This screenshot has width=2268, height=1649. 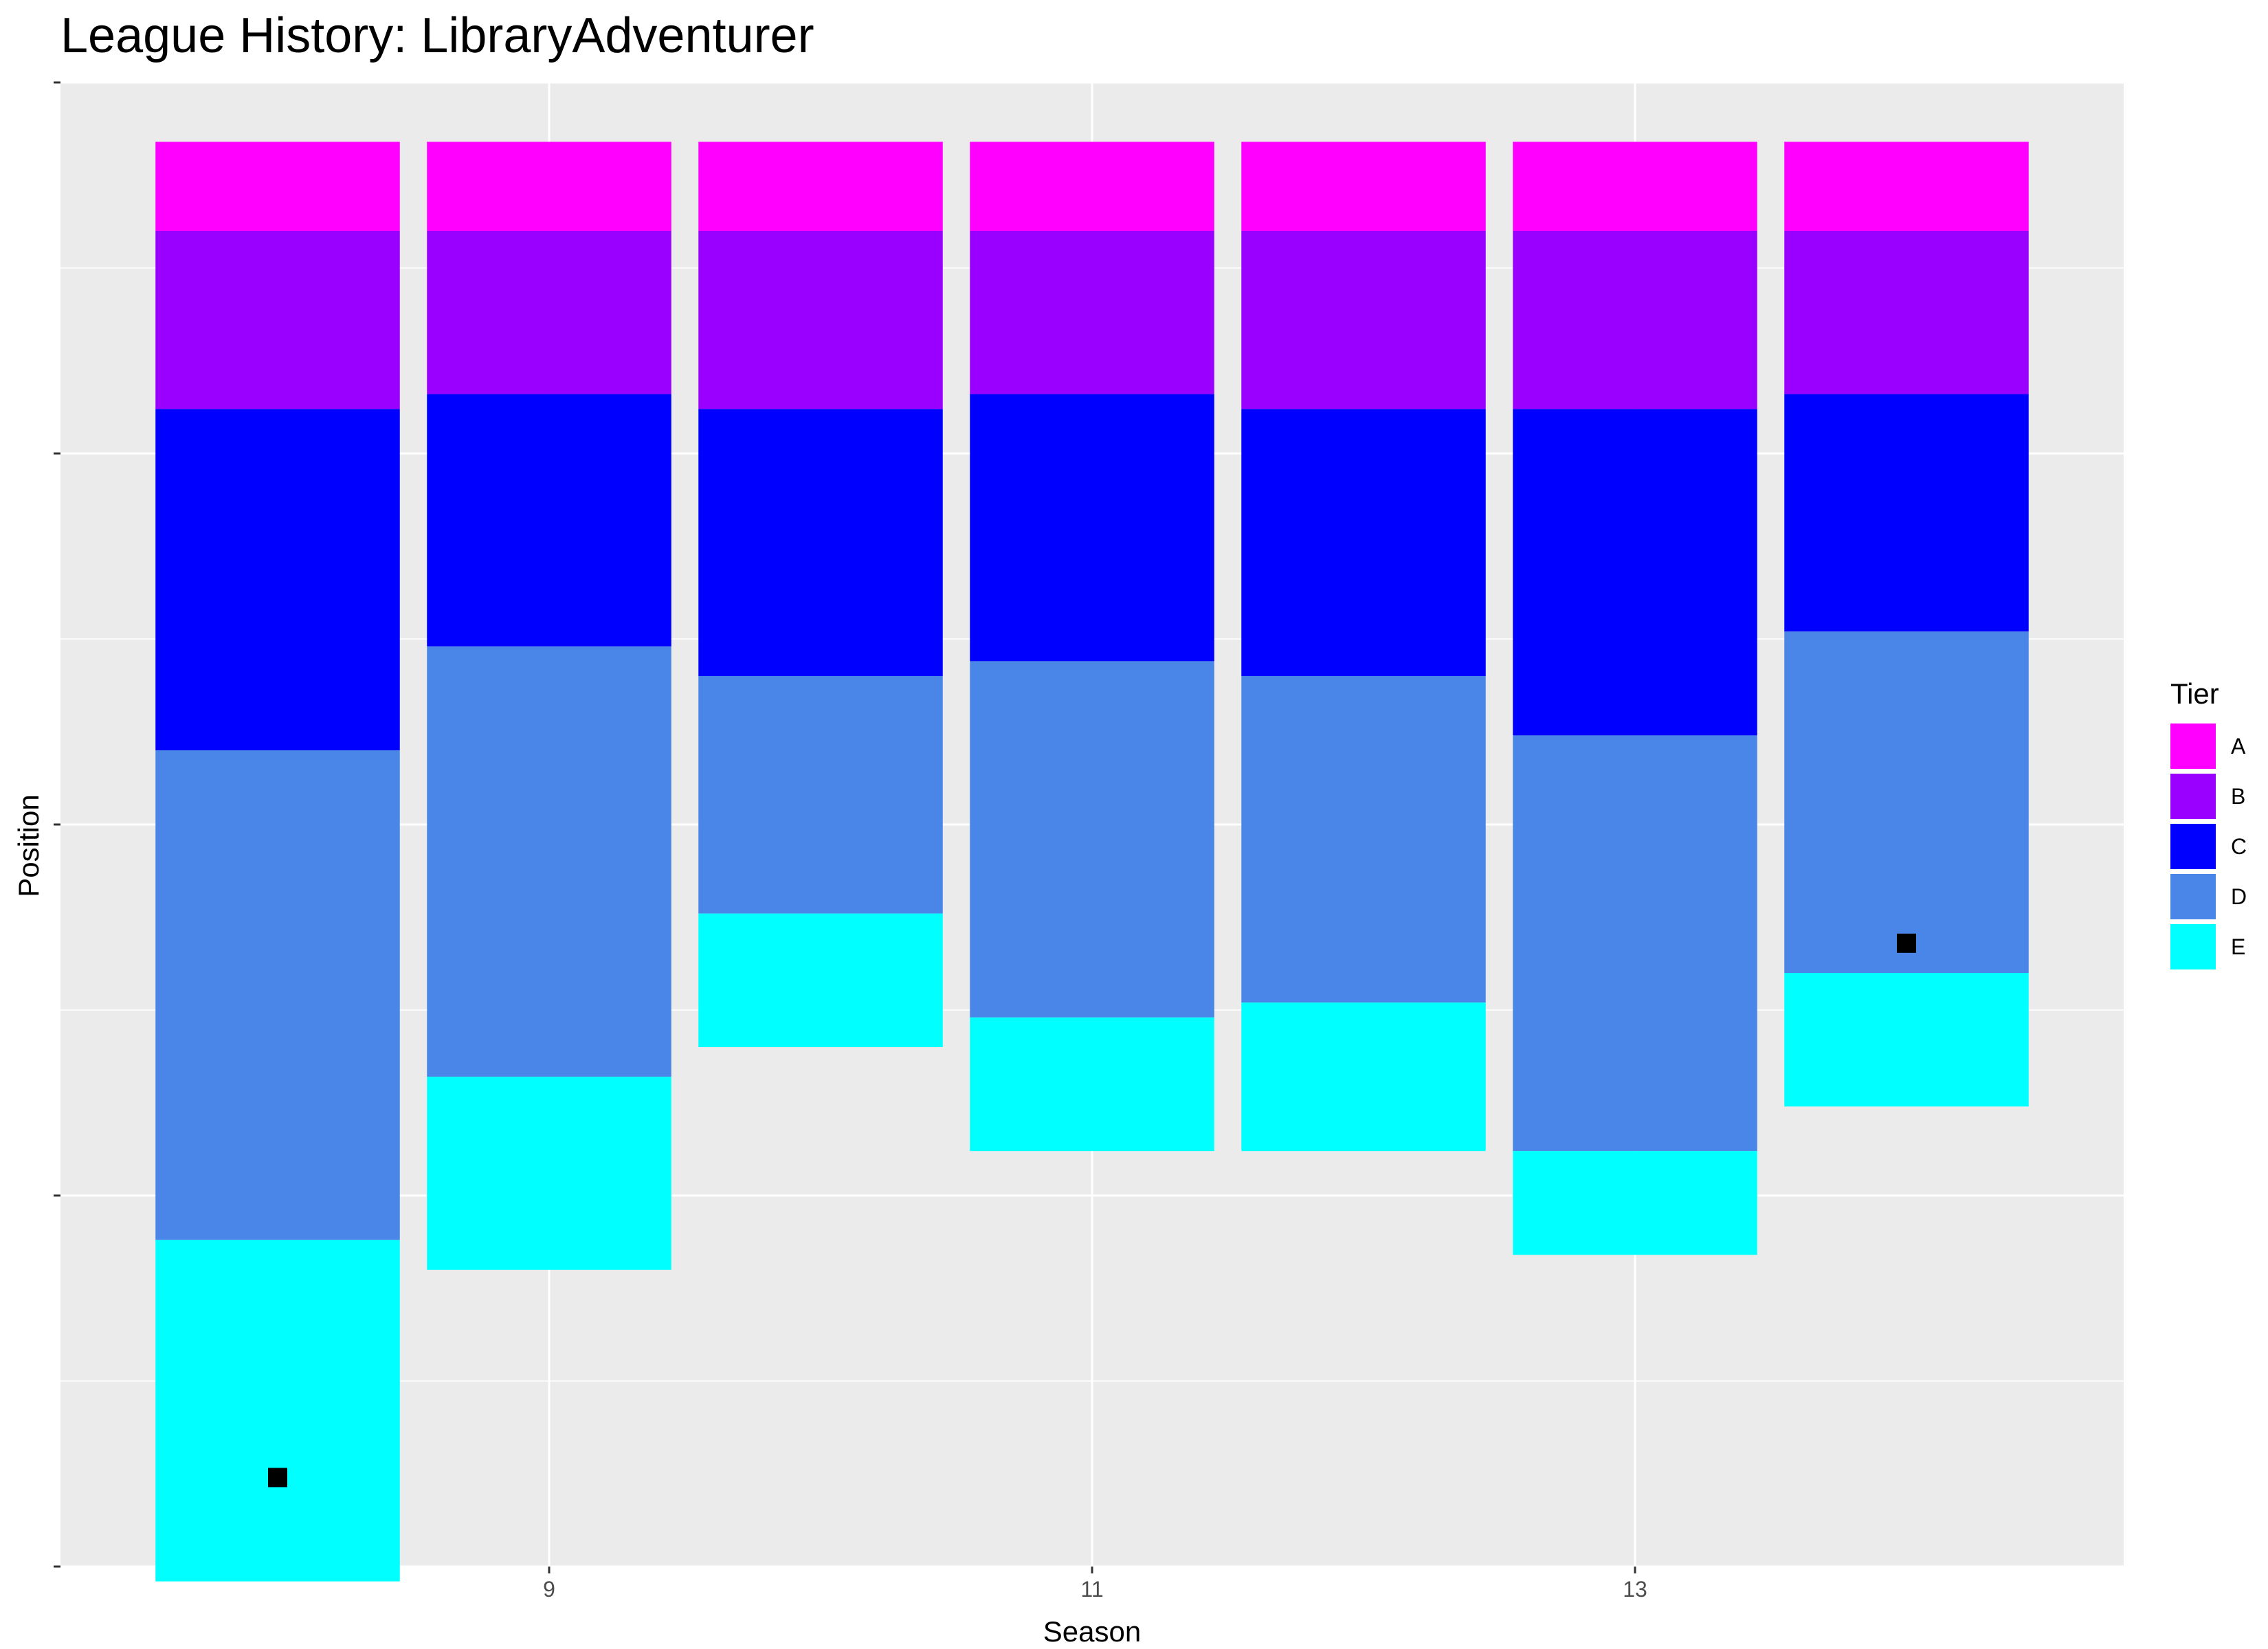 What do you see at coordinates (1907, 312) in the screenshot?
I see `bar-segment-season-14-tier-B` at bounding box center [1907, 312].